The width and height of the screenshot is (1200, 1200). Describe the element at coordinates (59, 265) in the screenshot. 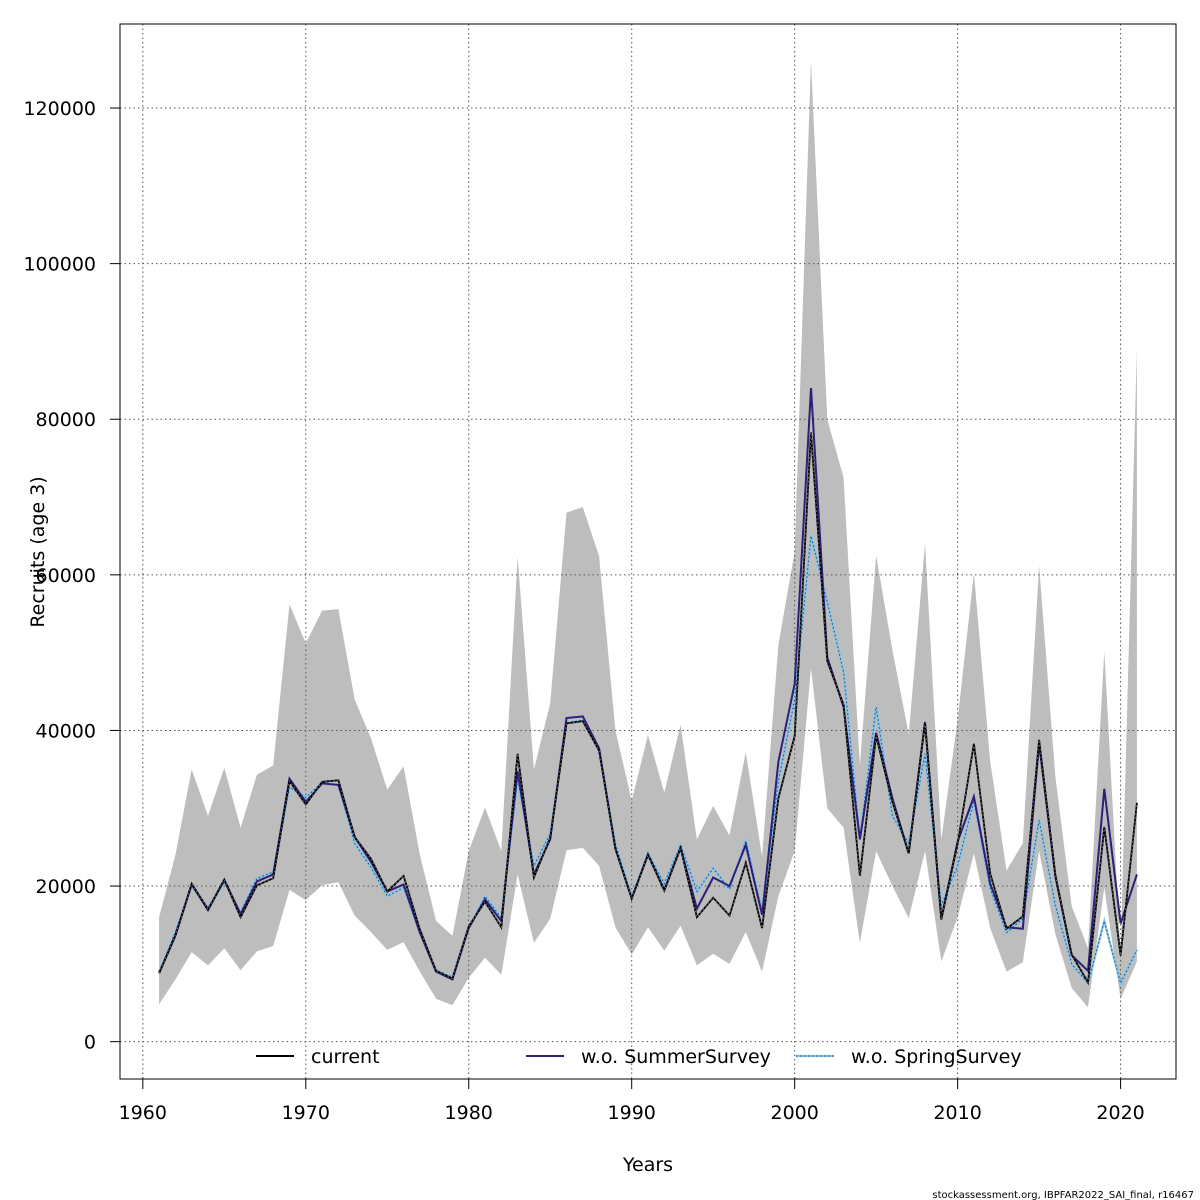

I see `y-tick-label-100000: 100000` at that location.